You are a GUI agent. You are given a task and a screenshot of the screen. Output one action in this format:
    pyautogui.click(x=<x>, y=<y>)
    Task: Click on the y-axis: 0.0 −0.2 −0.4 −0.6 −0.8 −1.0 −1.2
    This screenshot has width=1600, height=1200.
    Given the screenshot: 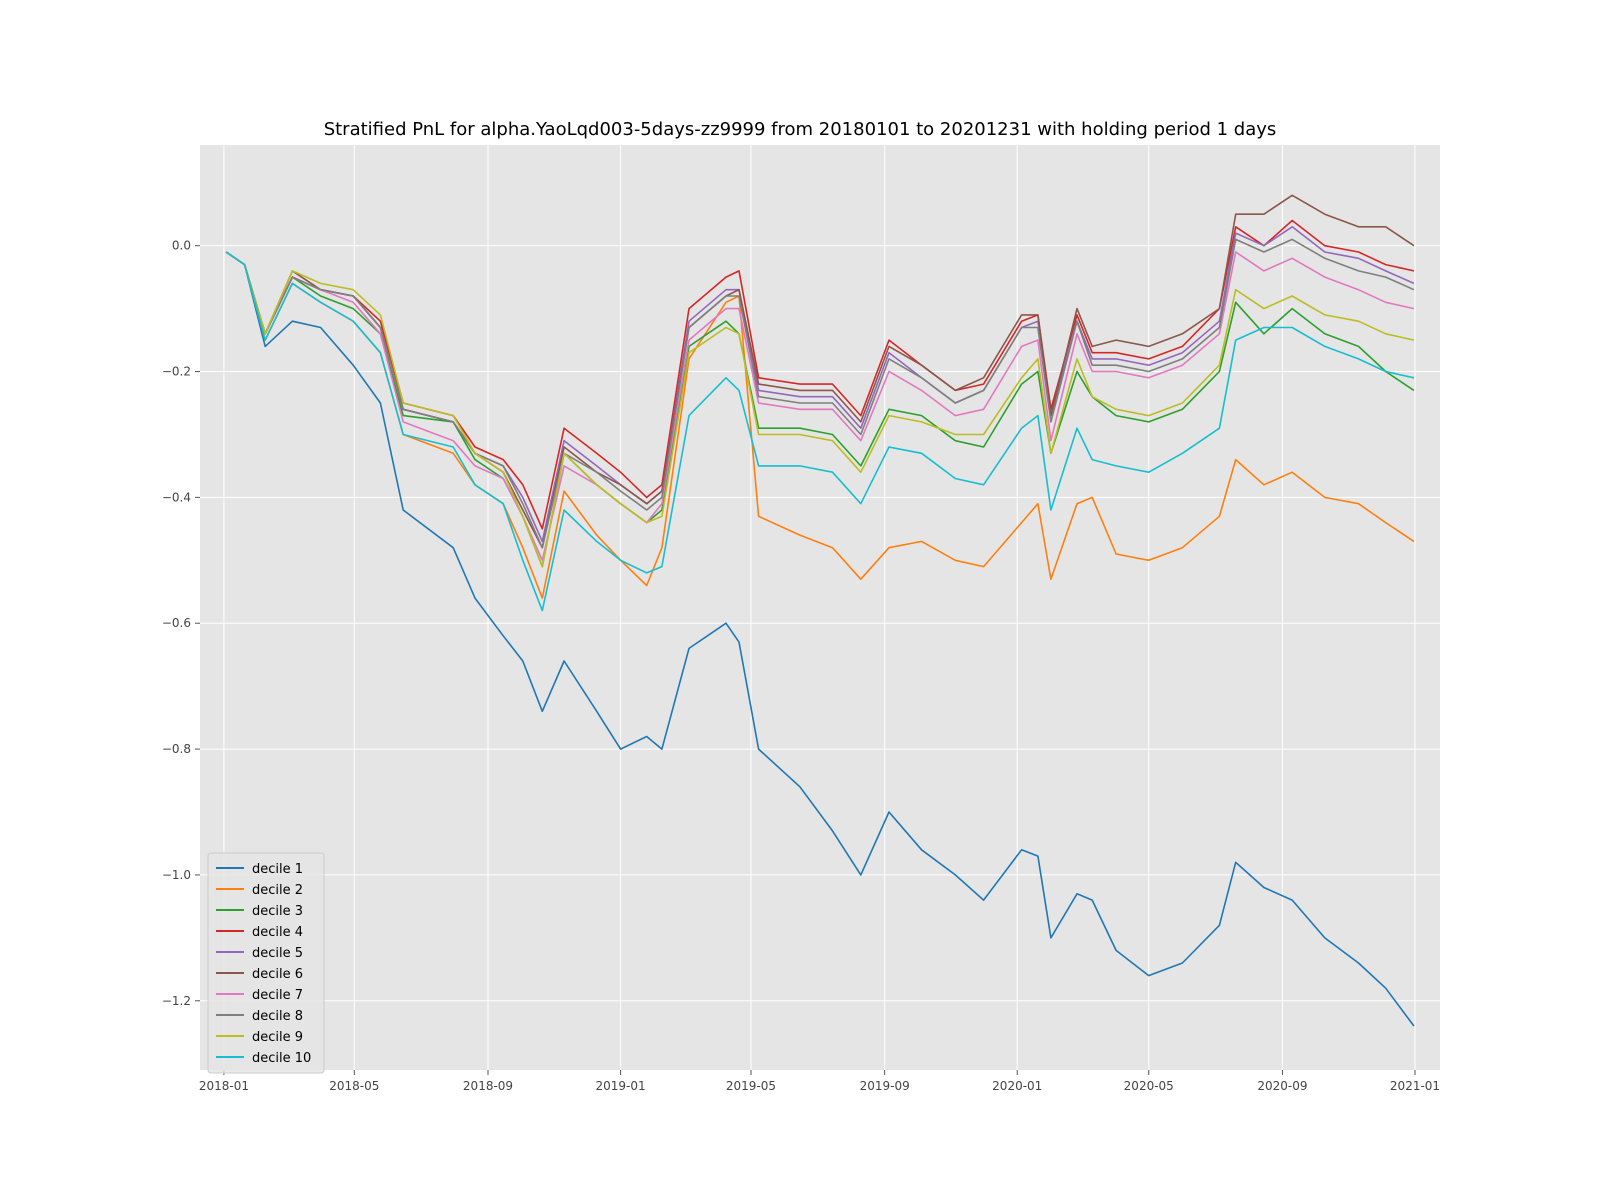 What is the action you would take?
    pyautogui.click(x=181, y=623)
    